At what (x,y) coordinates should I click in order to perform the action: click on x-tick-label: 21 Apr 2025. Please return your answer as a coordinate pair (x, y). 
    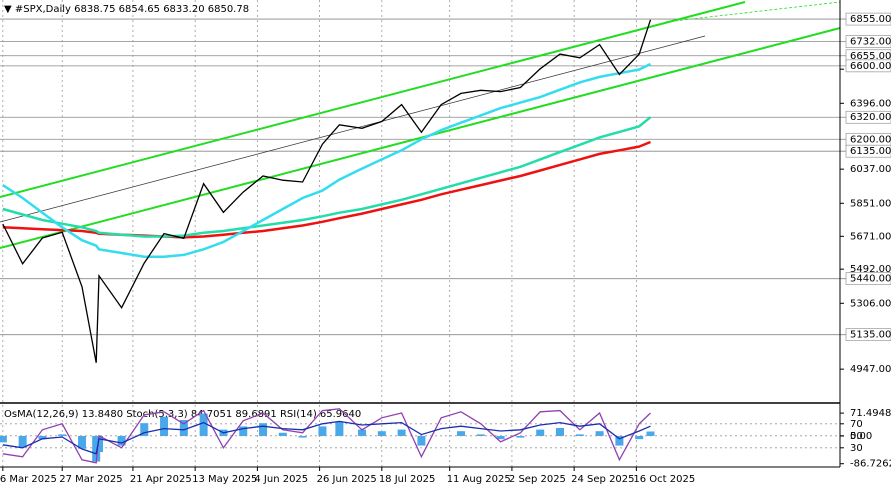
    Looking at the image, I should click on (161, 479).